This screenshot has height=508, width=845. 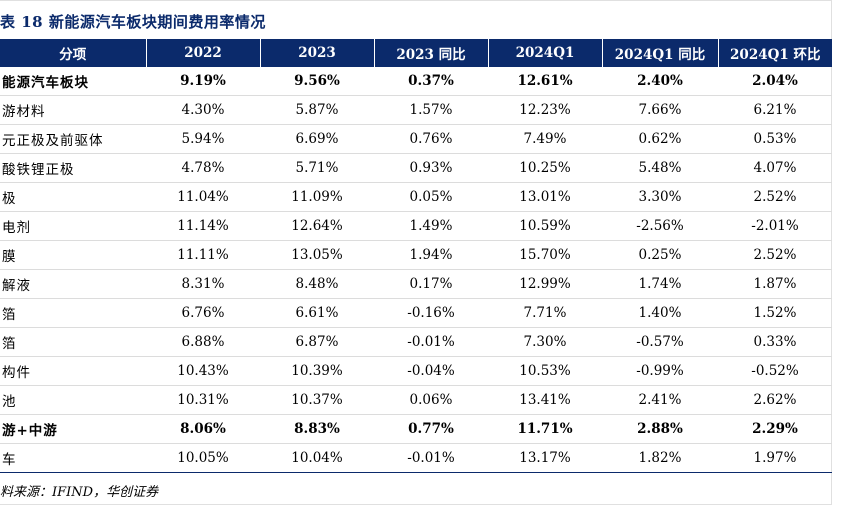 I want to click on table-cell: 2.41%, so click(x=660, y=400).